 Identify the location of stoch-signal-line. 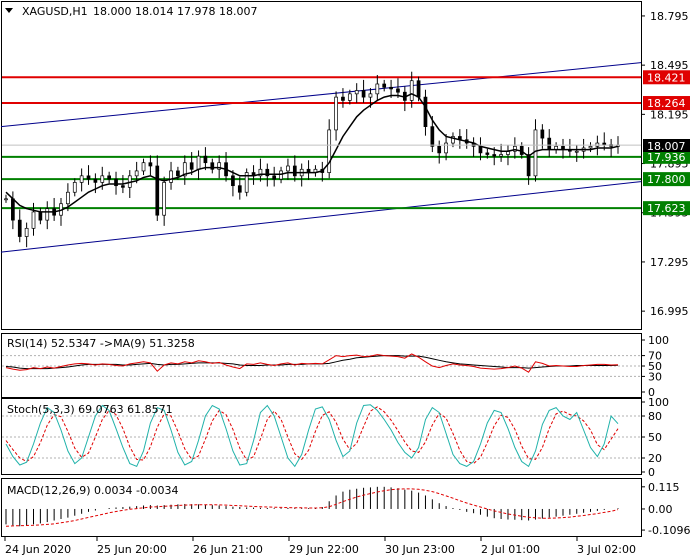
(312, 435).